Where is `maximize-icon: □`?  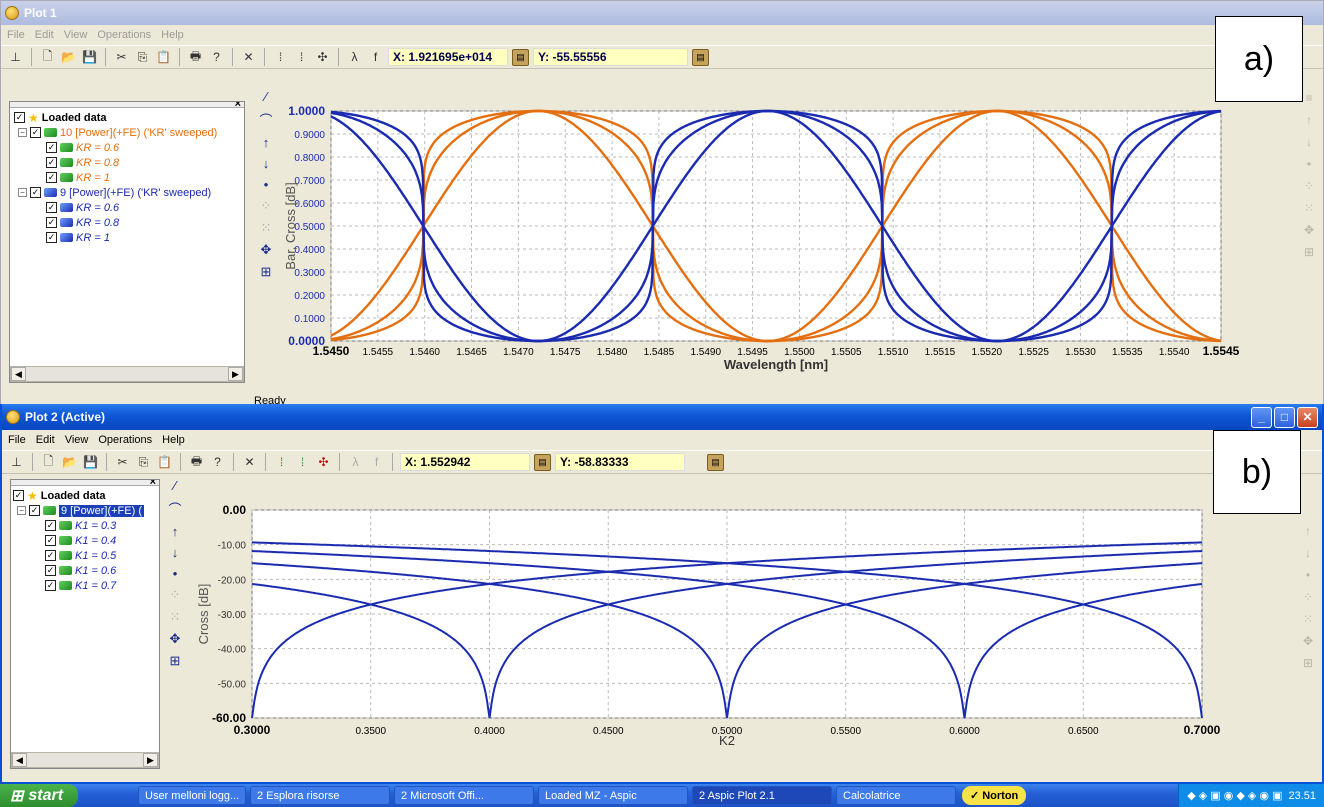 maximize-icon: □ is located at coordinates (1284, 417).